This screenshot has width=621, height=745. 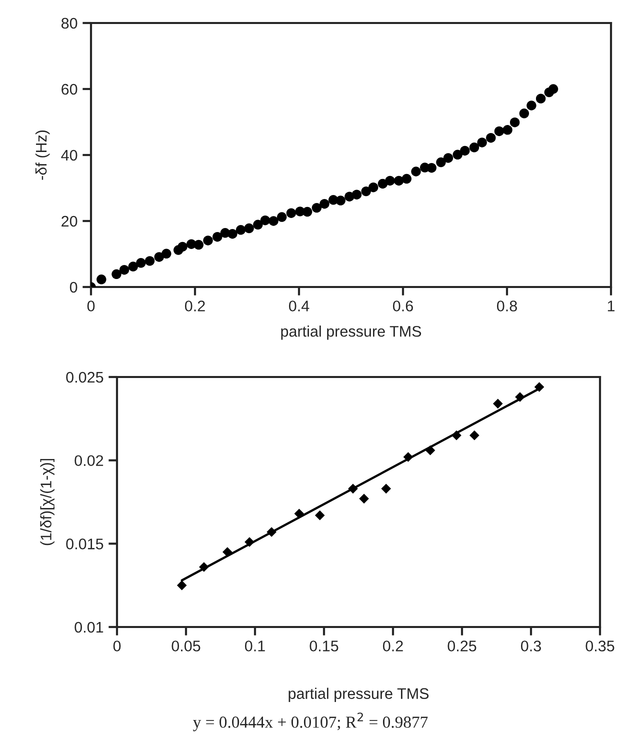 What do you see at coordinates (70, 221) in the screenshot?
I see `y-tick-label: 20` at bounding box center [70, 221].